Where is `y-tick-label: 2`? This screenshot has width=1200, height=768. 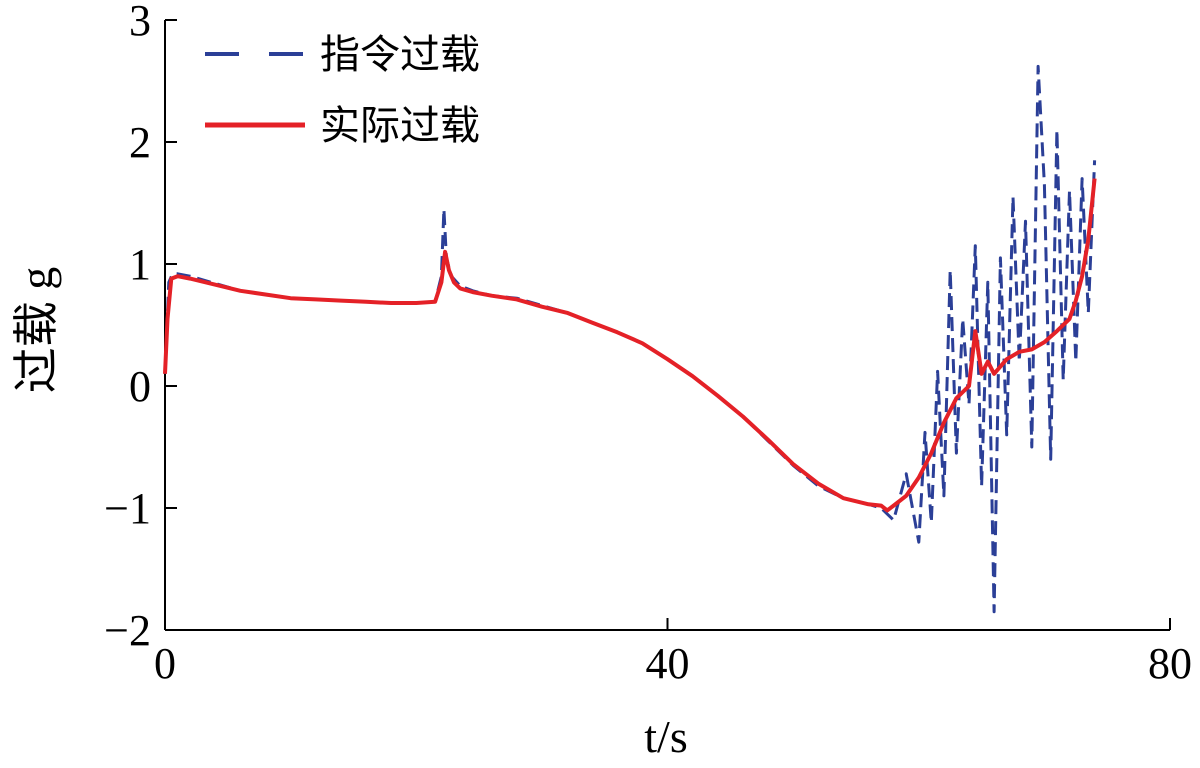
y-tick-label: 2 is located at coordinates (140, 142).